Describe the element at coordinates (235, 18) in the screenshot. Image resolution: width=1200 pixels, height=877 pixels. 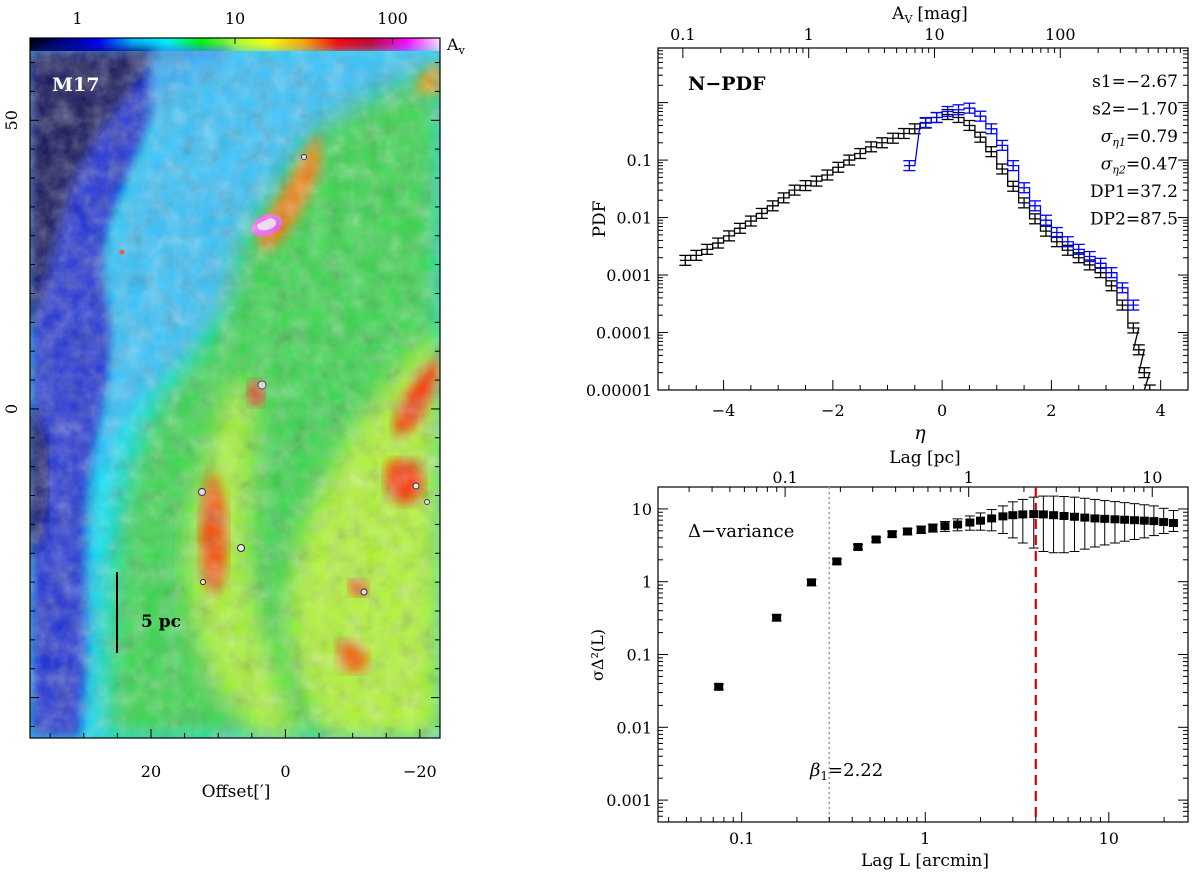
I see `colorbar-tick-label: 10` at that location.